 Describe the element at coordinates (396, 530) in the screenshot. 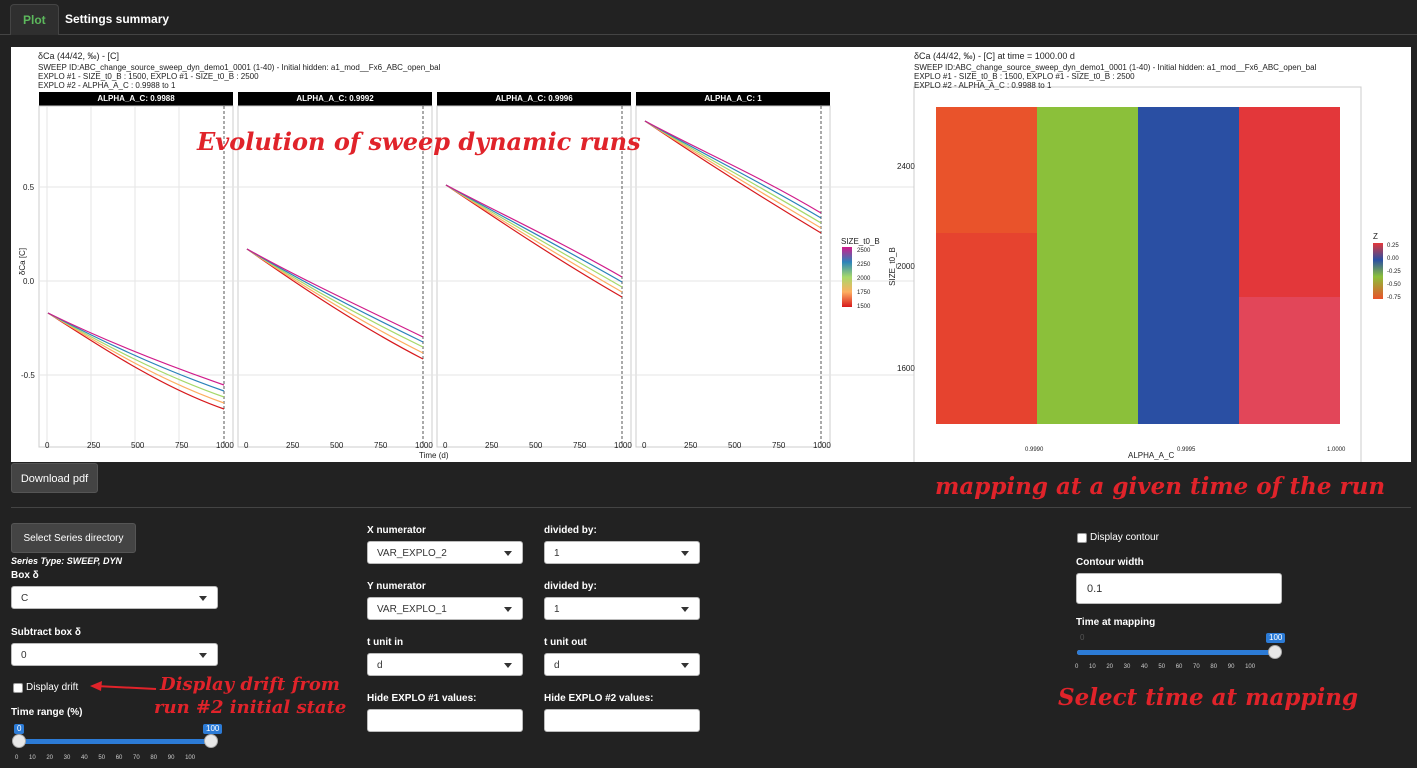

I see `x-numerator-label: X numerator` at that location.